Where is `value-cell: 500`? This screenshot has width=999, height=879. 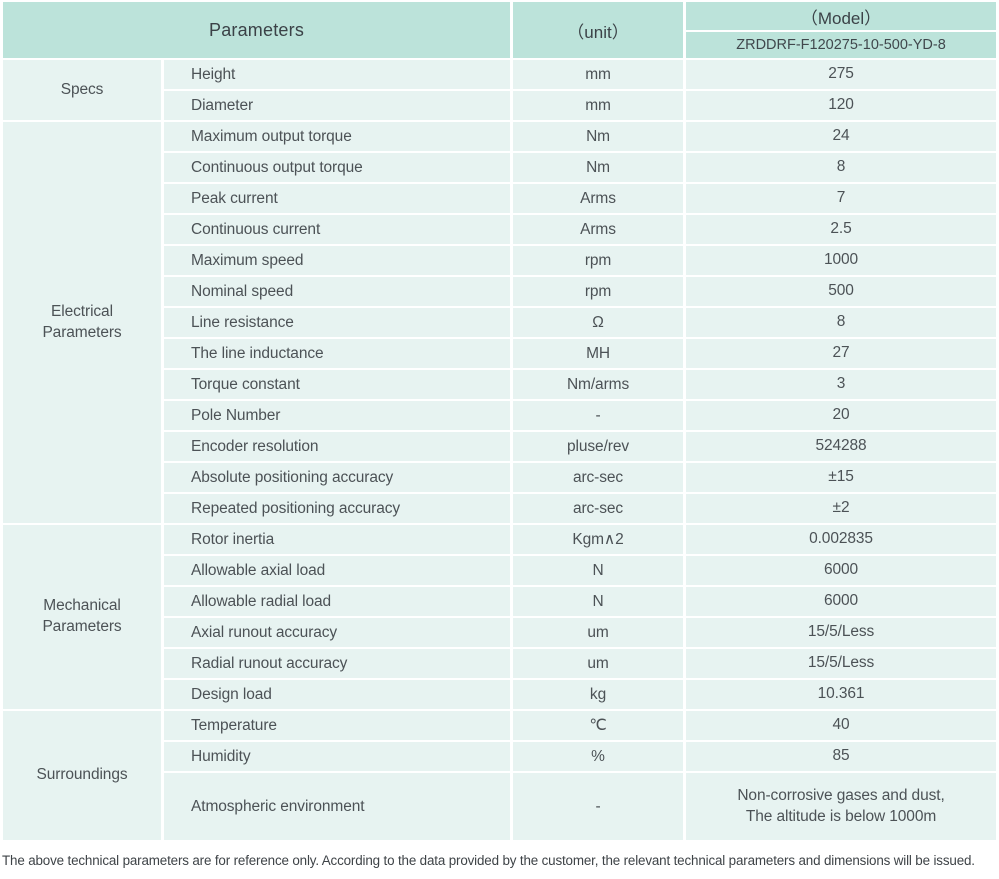 value-cell: 500 is located at coordinates (841, 291).